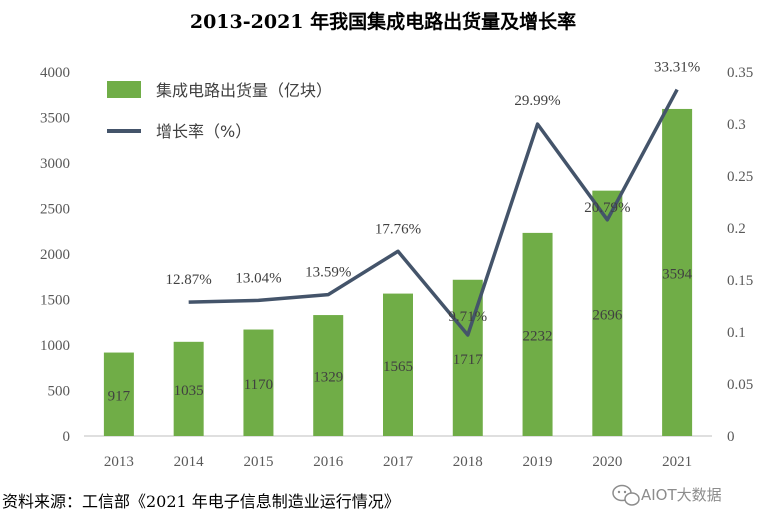  What do you see at coordinates (740, 255) in the screenshot?
I see `right-axis-ticks: 0 0.05 0.1 0.15 0.2 0.25 0.3 0.35` at bounding box center [740, 255].